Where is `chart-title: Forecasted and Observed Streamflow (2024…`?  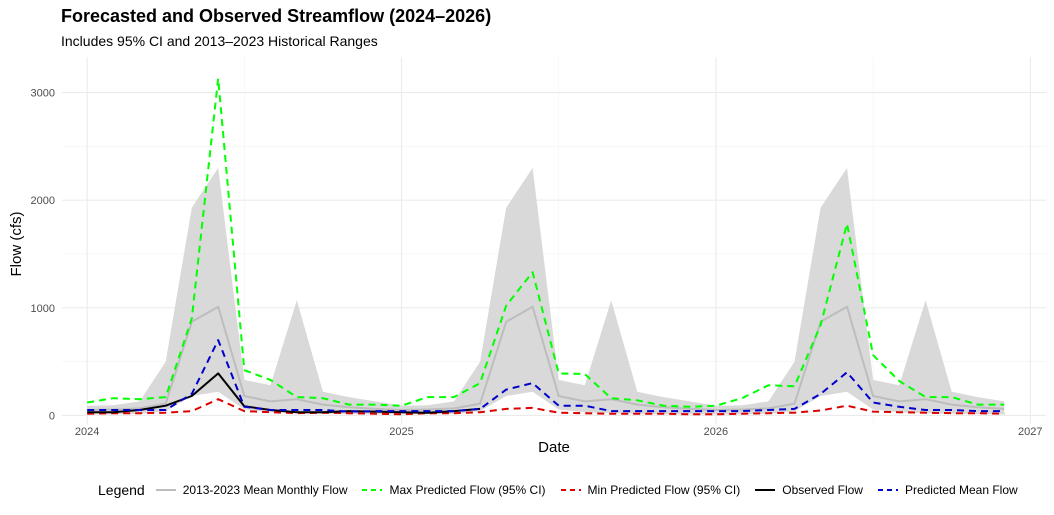 chart-title: Forecasted and Observed Streamflow (2024… is located at coordinates (276, 16).